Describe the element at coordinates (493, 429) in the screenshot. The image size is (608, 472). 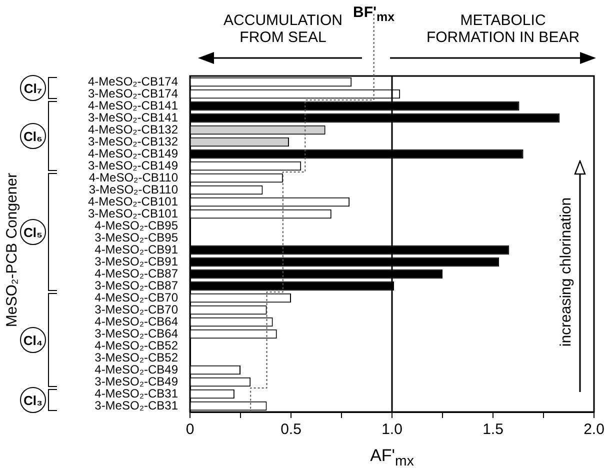
I see `x-tick-label: 1.5` at that location.